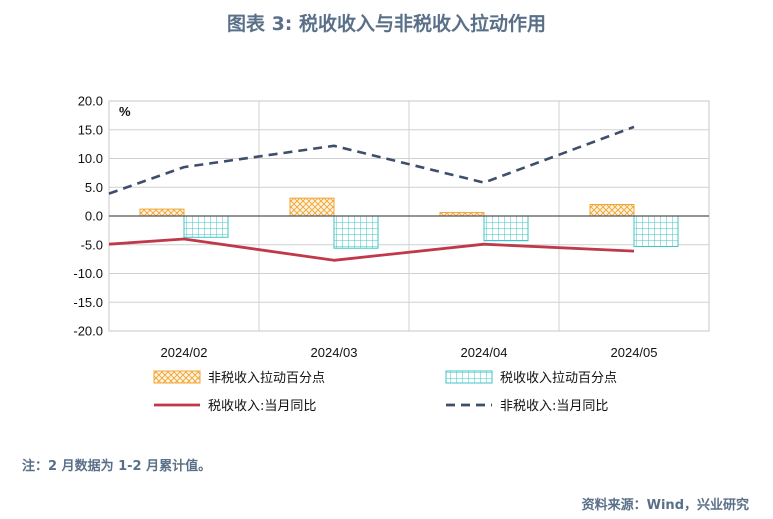  I want to click on source-note: 资料来源：Wind，兴业研究, so click(665, 505).